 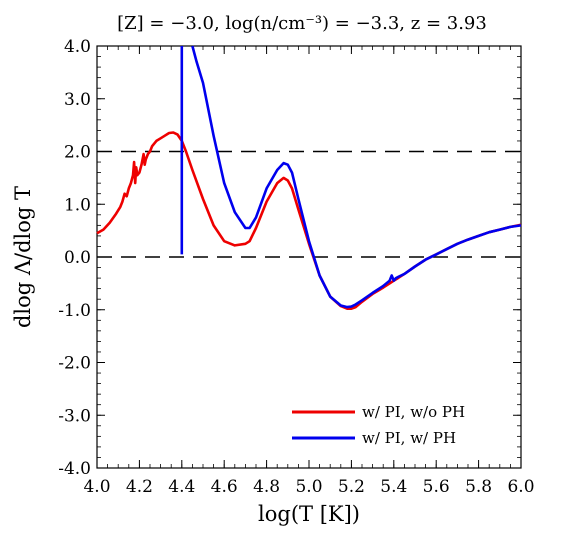 I want to click on y-tick-label: 1.0, so click(x=77, y=205).